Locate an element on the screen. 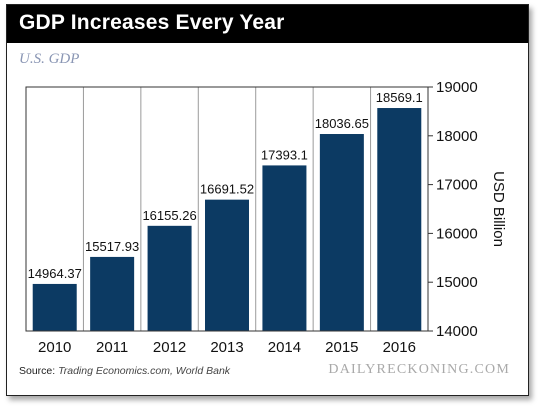 Image resolution: width=539 pixels, height=406 pixels. data-label: 14964.37 is located at coordinates (55, 273).